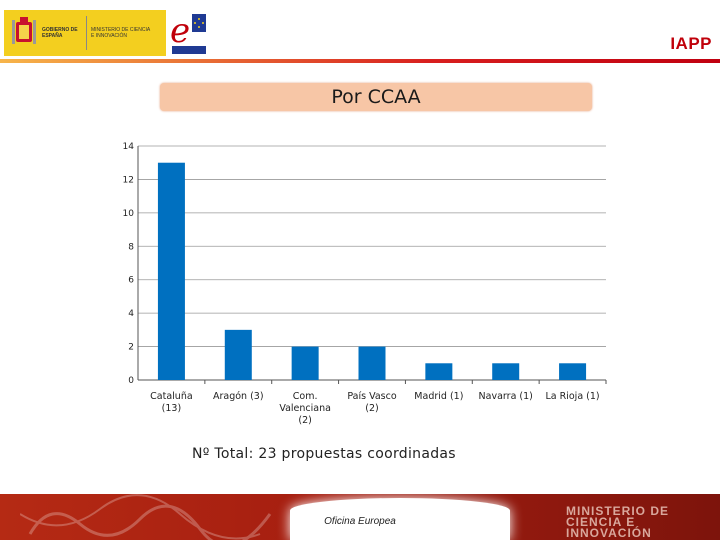  I want to click on footer-ministry-text: MINISTERIO DE CIENCIA E INNOVACIÓN, so click(618, 522).